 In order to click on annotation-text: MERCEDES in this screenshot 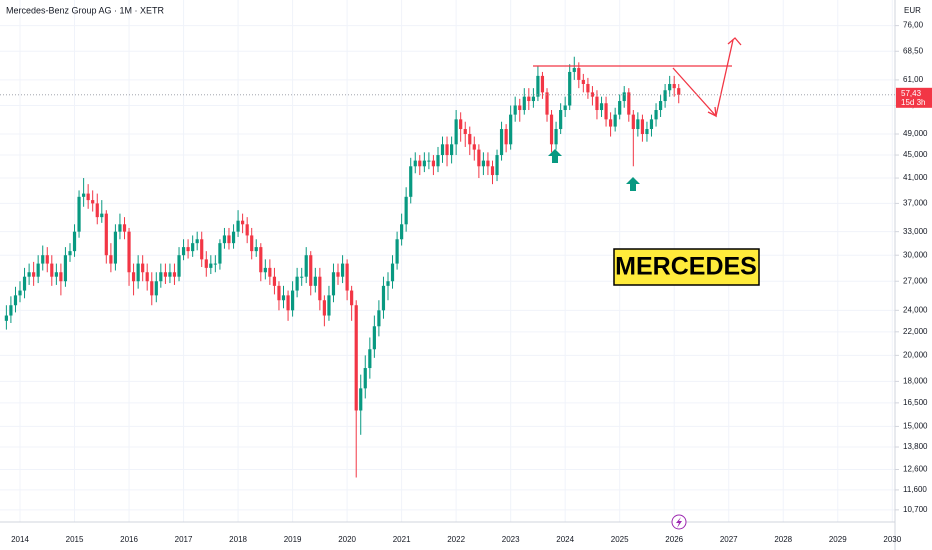, I will do `click(686, 267)`.